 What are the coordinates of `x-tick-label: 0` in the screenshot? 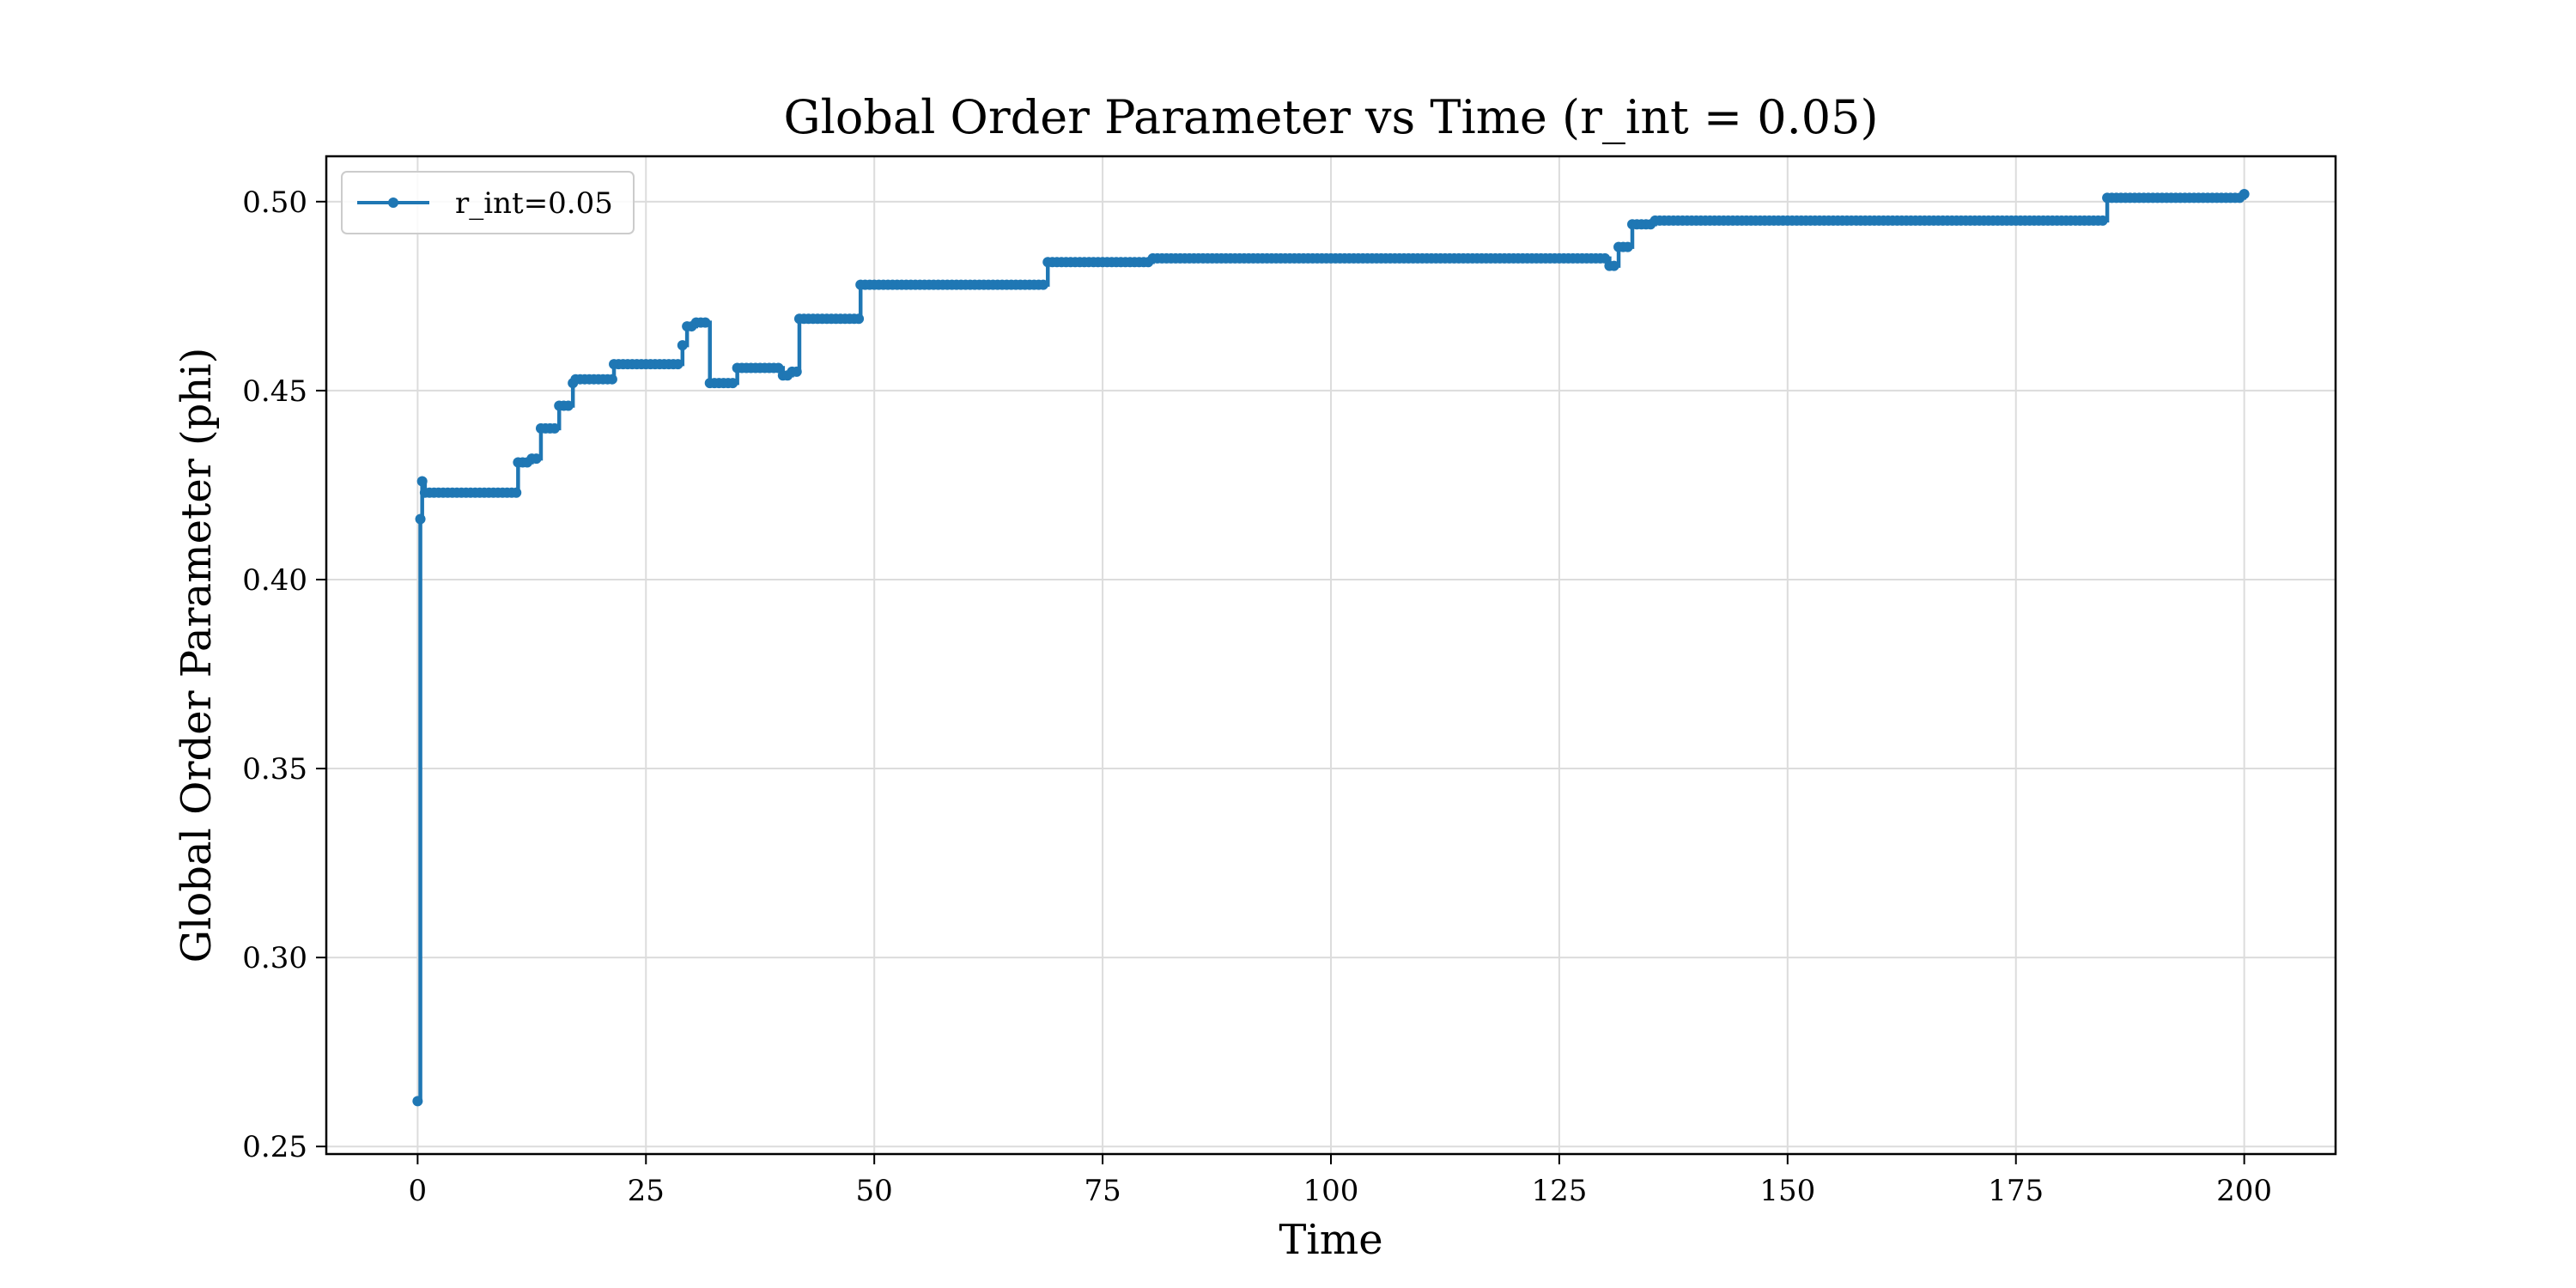 It's located at (419, 1191).